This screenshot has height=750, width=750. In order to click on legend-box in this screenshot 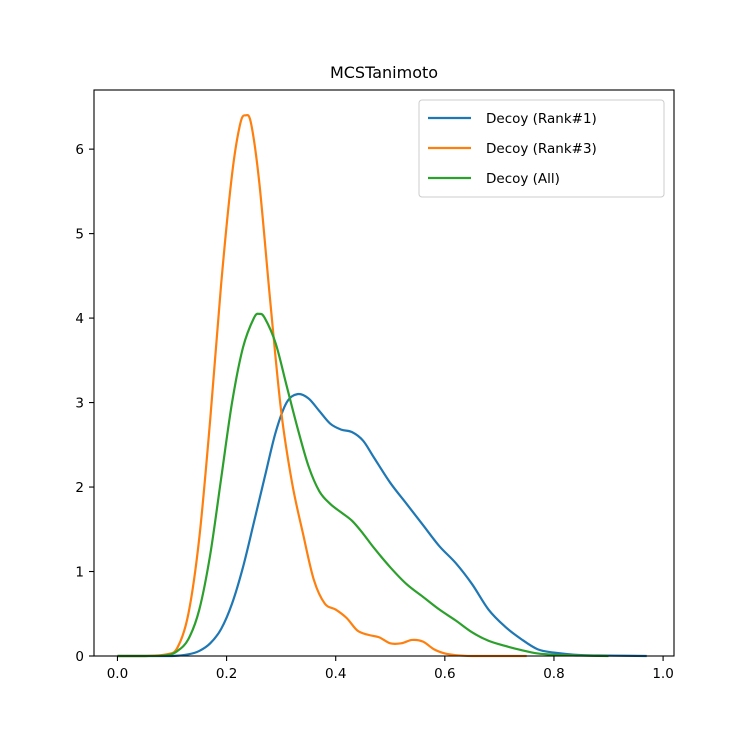, I will do `click(541, 148)`.